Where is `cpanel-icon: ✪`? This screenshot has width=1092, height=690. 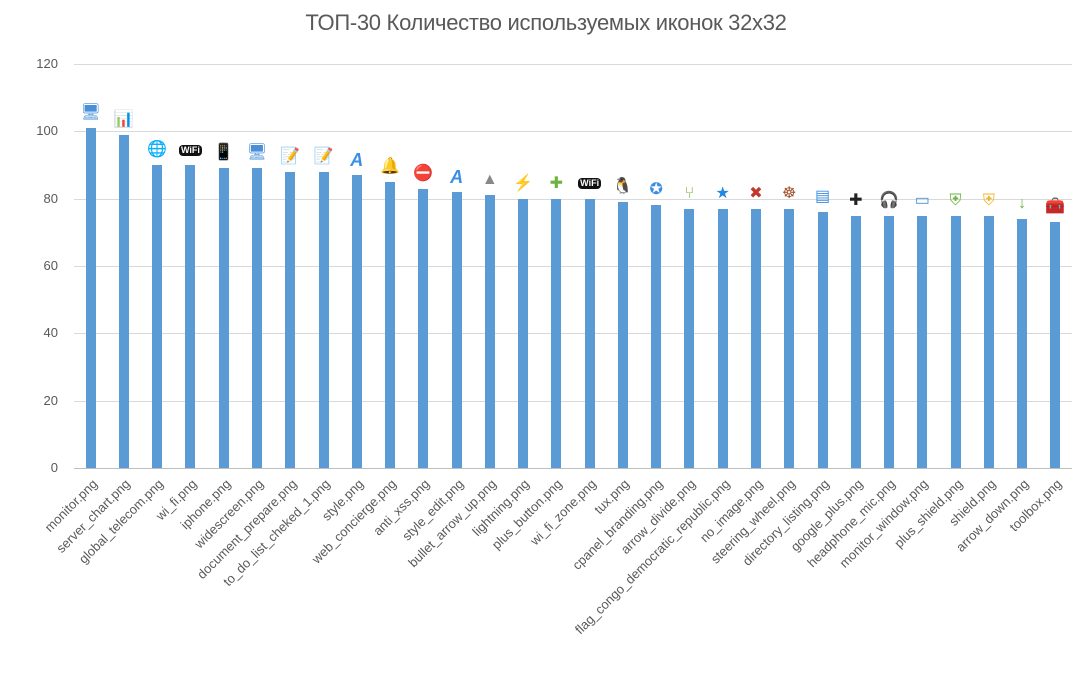
cpanel-icon: ✪ is located at coordinates (656, 190).